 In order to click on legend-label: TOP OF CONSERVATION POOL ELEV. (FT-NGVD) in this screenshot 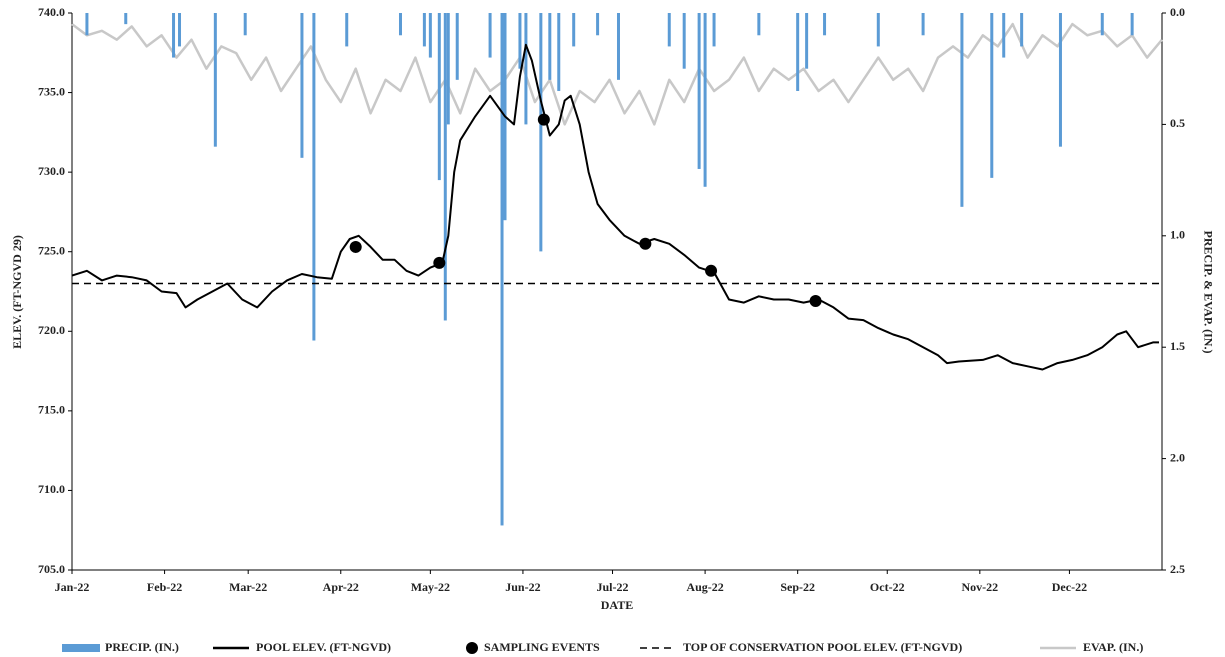, I will do `click(822, 647)`.